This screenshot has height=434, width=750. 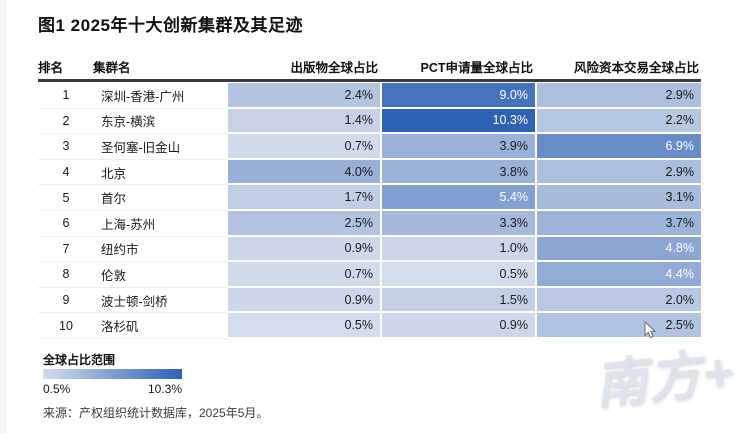 I want to click on pct-applications-cell: 5.4%, so click(x=458, y=198).